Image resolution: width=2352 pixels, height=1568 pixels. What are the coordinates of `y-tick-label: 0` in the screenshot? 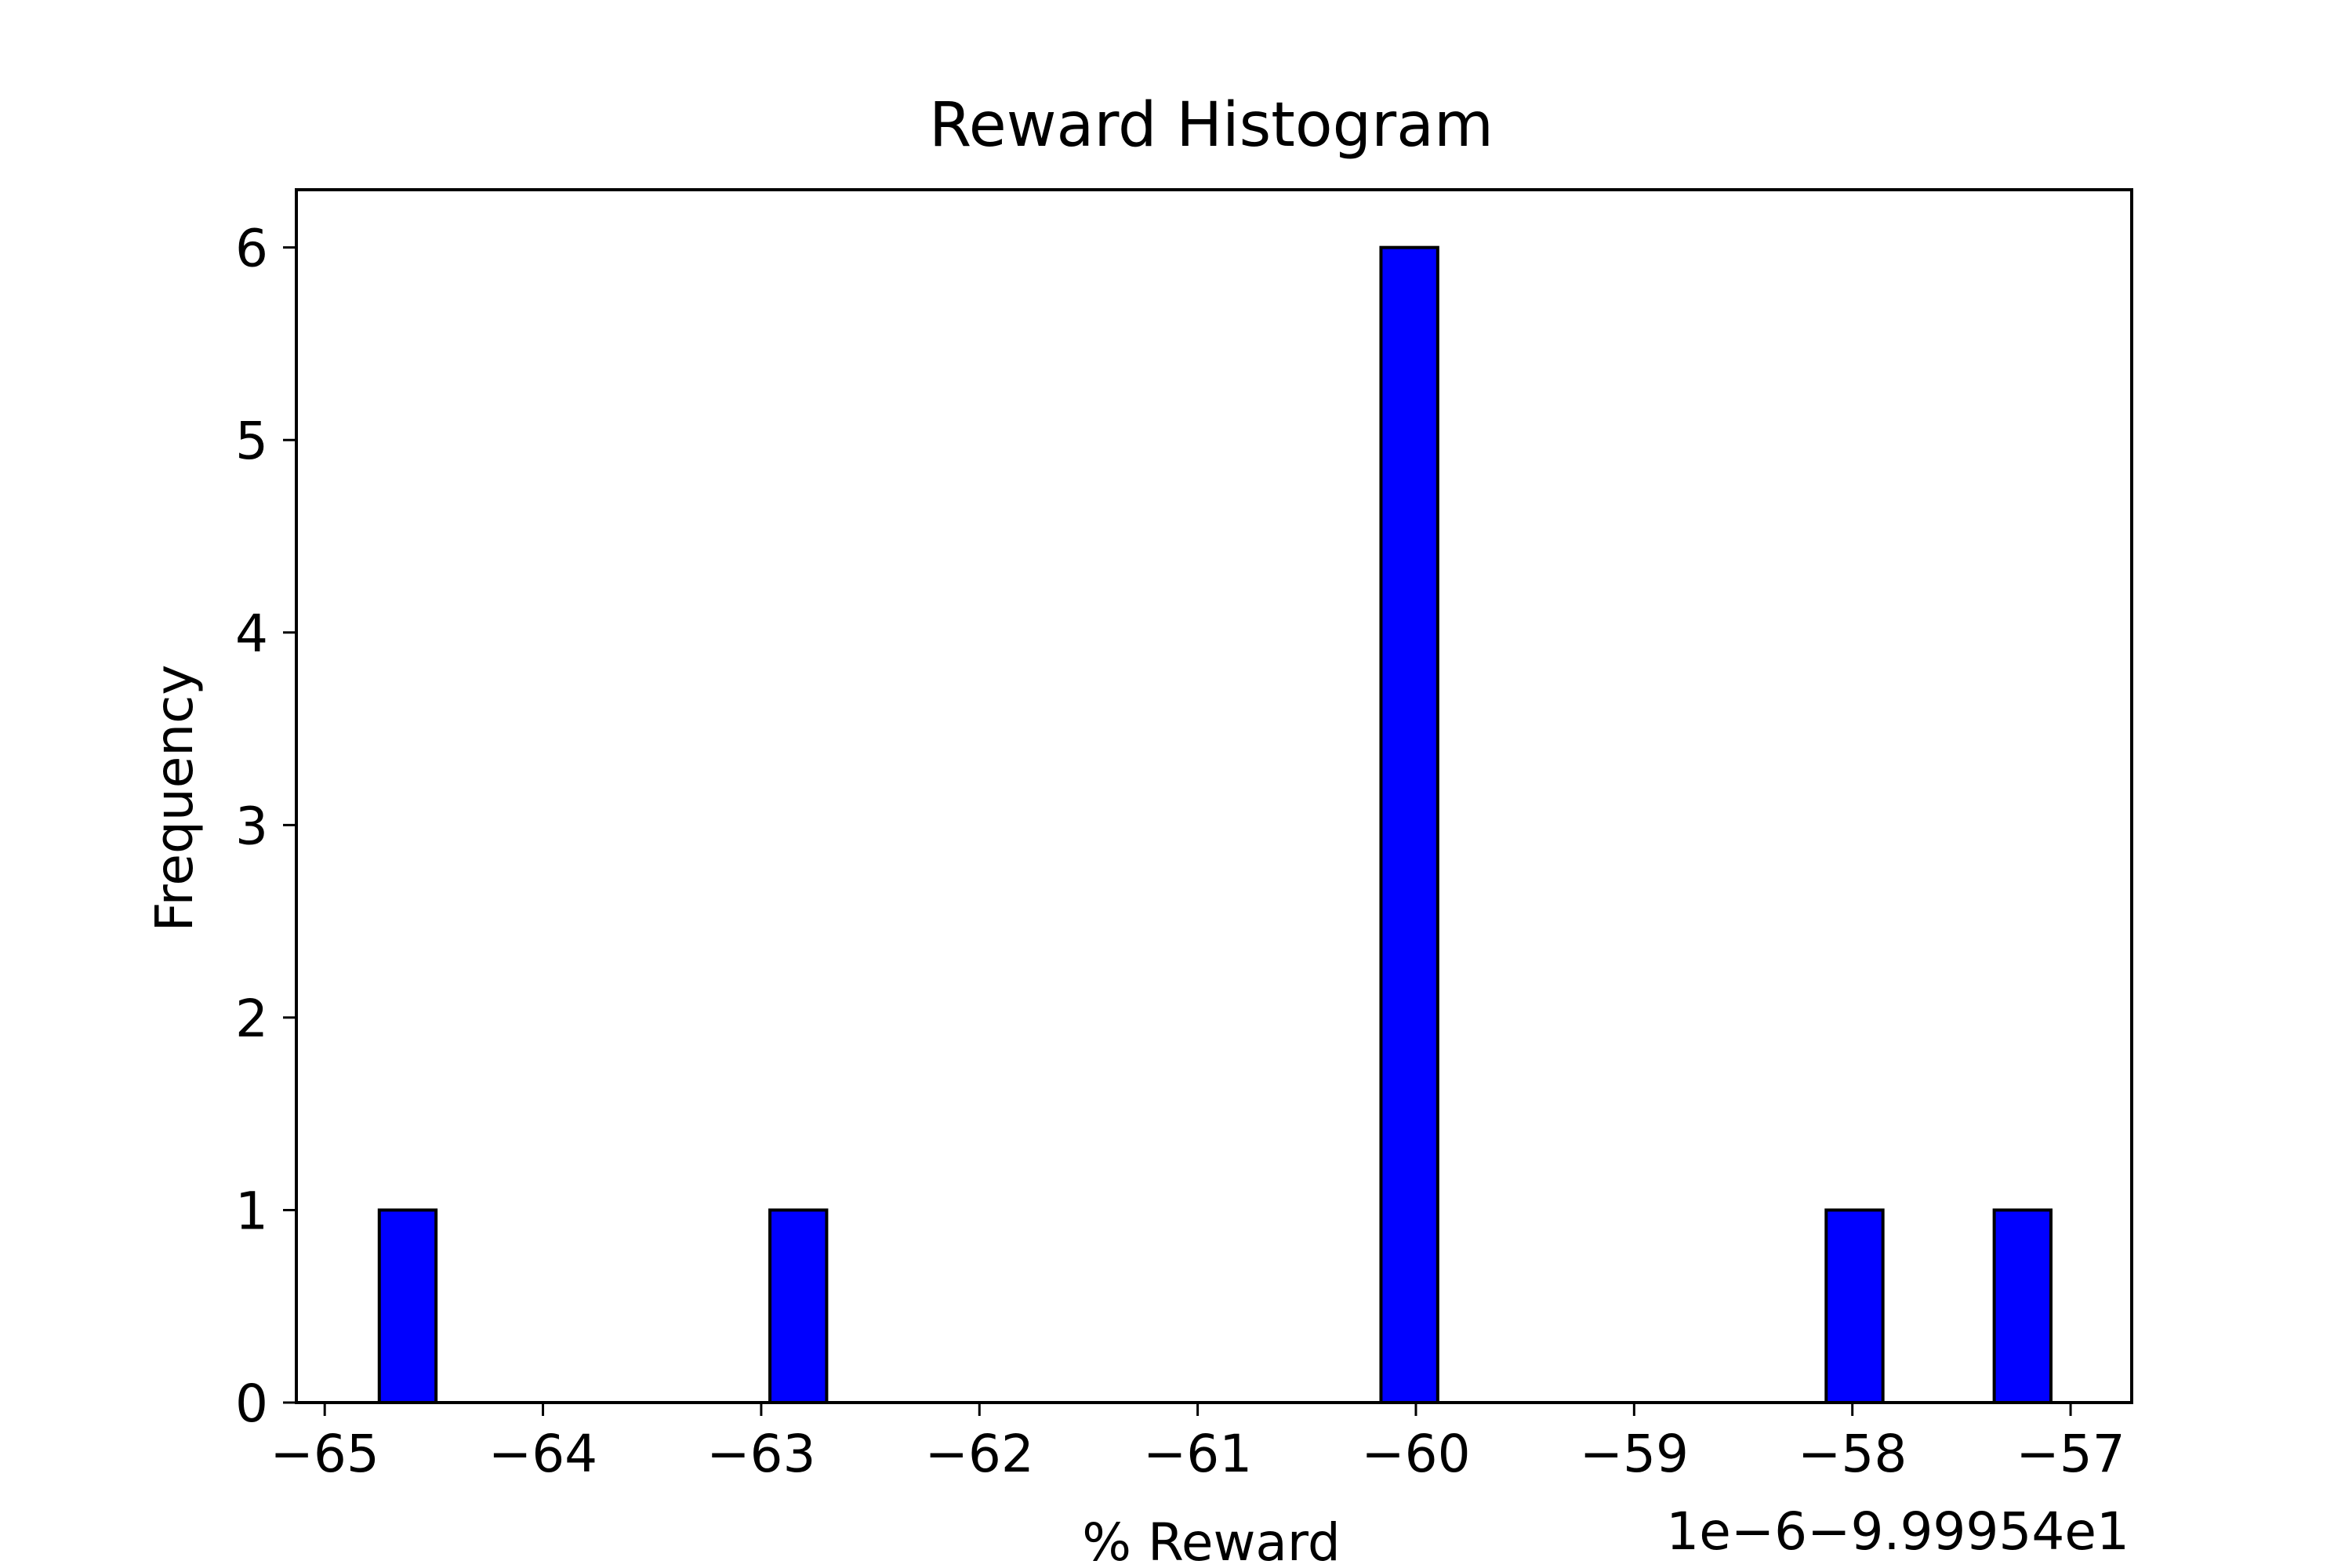 It's located at (251, 1404).